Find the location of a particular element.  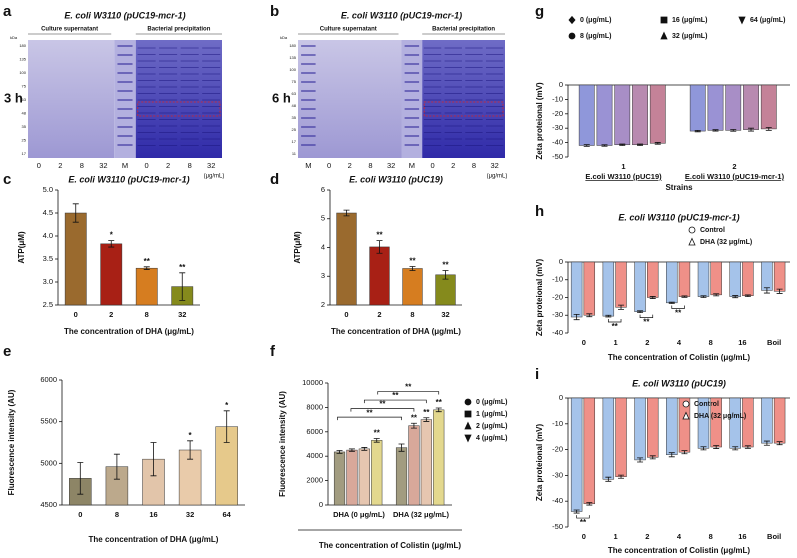

y-tick-label: 6000 is located at coordinates (48, 379).